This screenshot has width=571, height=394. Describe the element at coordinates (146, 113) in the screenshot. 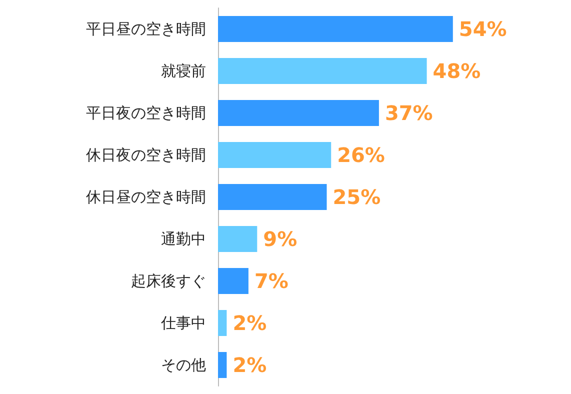

I see `y-tick-label: 平日夜の空き時間` at that location.